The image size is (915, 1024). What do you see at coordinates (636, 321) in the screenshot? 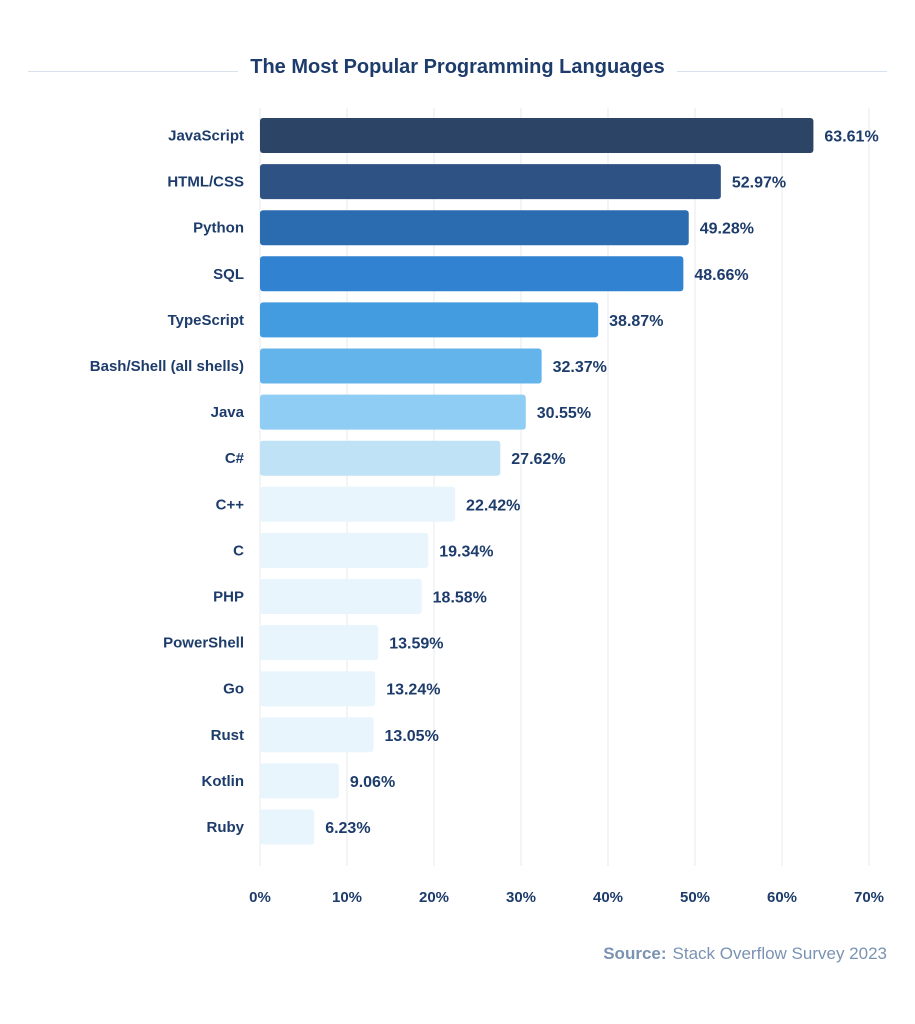
I see `data-label: 38.87%` at bounding box center [636, 321].